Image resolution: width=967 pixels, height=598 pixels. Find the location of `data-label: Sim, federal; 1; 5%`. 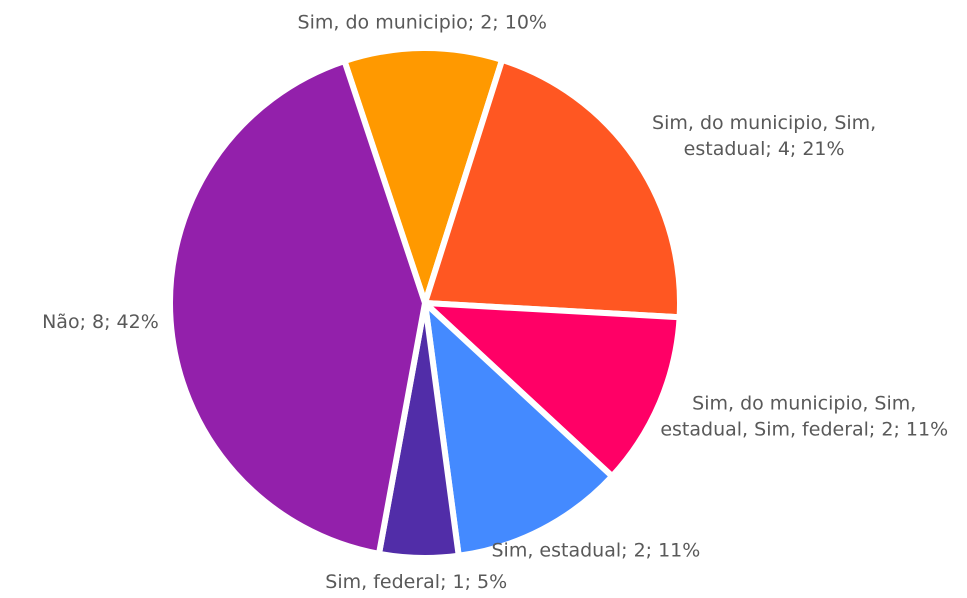

data-label: Sim, federal; 1; 5% is located at coordinates (416, 581).